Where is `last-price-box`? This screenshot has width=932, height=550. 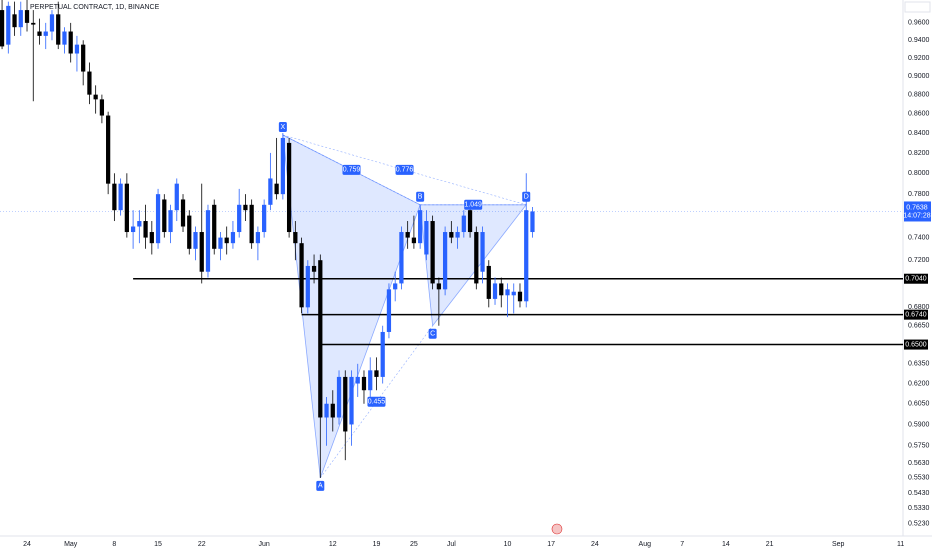 last-price-box is located at coordinates (917, 211).